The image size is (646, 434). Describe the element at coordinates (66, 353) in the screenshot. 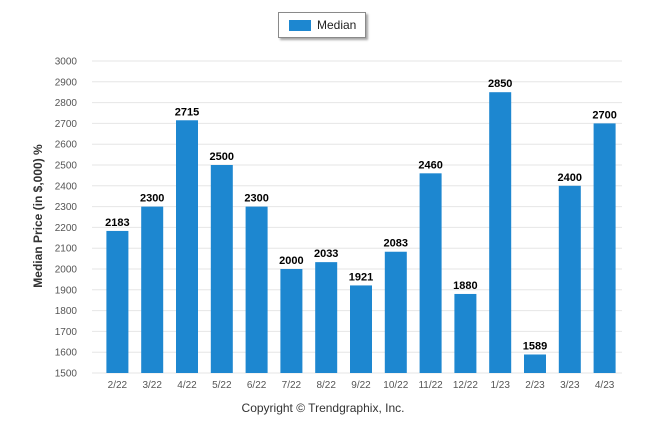

I see `y-tick-label: 1600` at that location.